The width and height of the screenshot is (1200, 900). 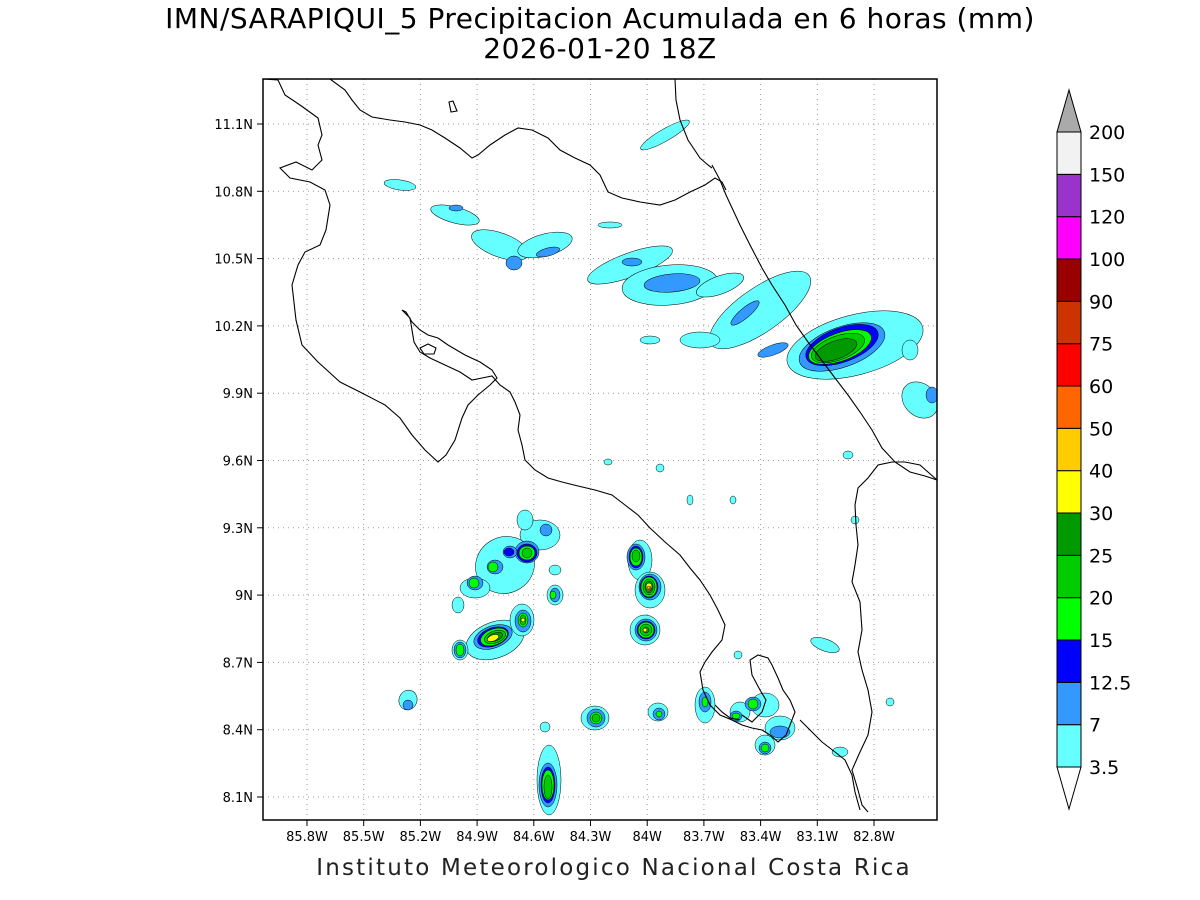 I want to click on panama-pacific-coast, so click(x=830, y=765).